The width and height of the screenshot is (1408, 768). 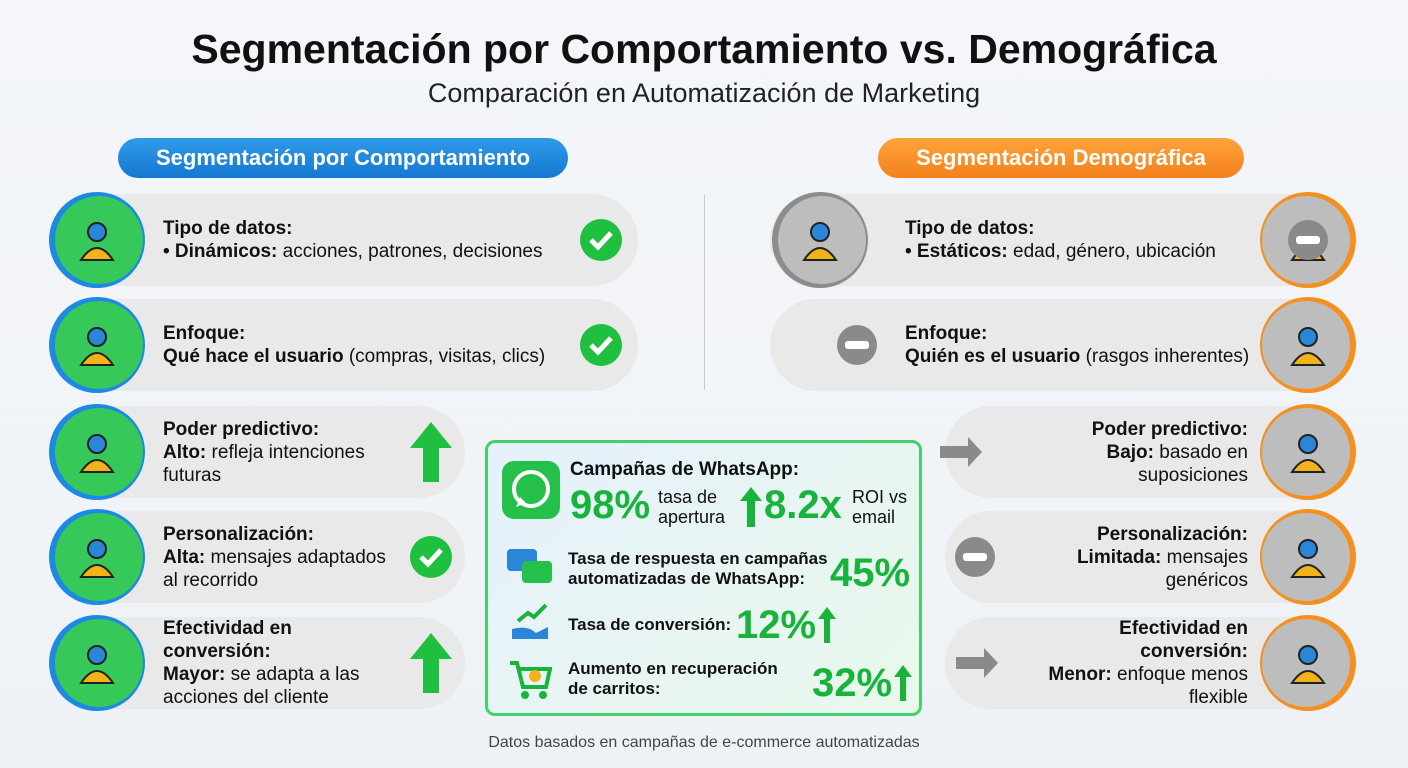 What do you see at coordinates (1119, 557) in the screenshot?
I see `row-bold: Limitada:` at bounding box center [1119, 557].